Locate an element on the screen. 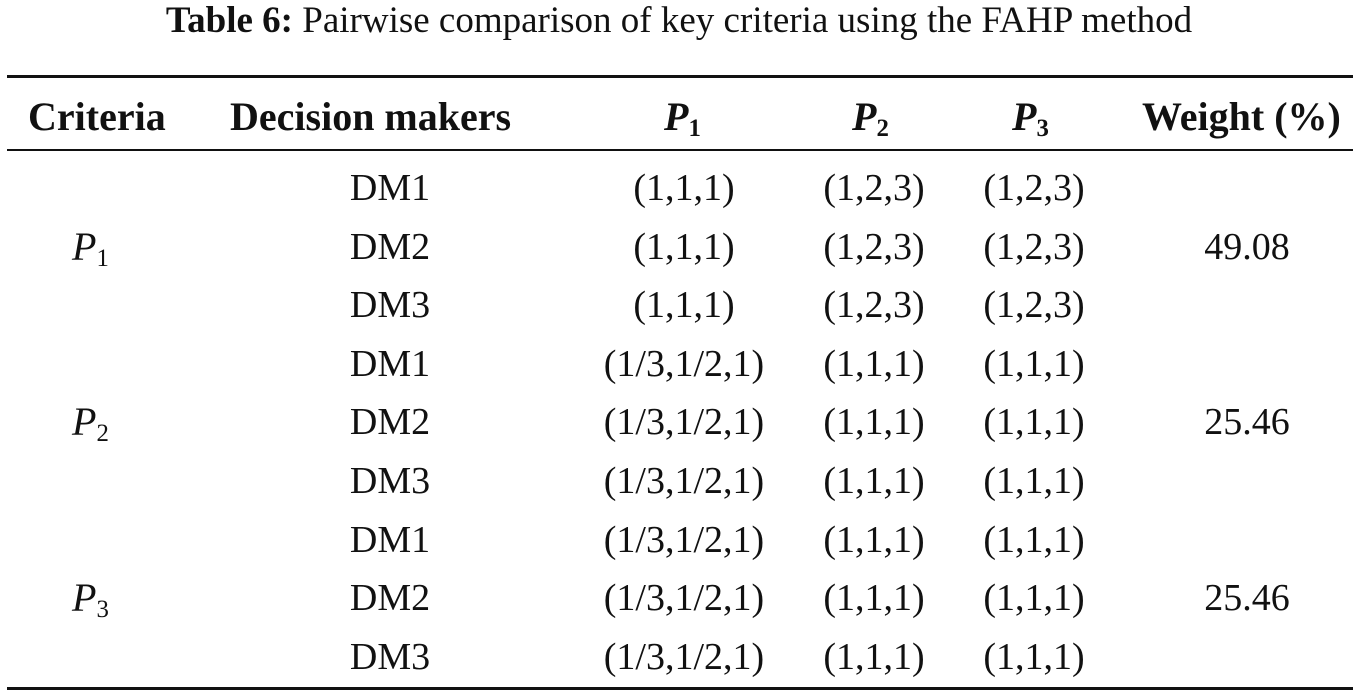  criteria-label: P2 is located at coordinates (90, 423).